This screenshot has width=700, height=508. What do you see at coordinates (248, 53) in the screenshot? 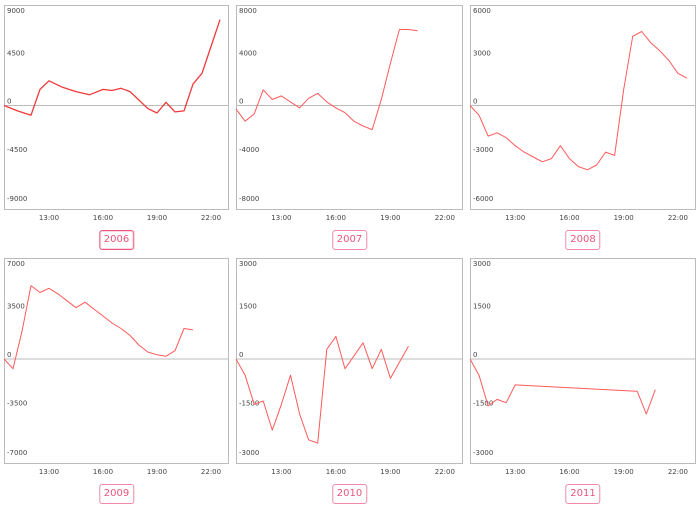
I see `y-tick-label: 4000` at bounding box center [248, 53].